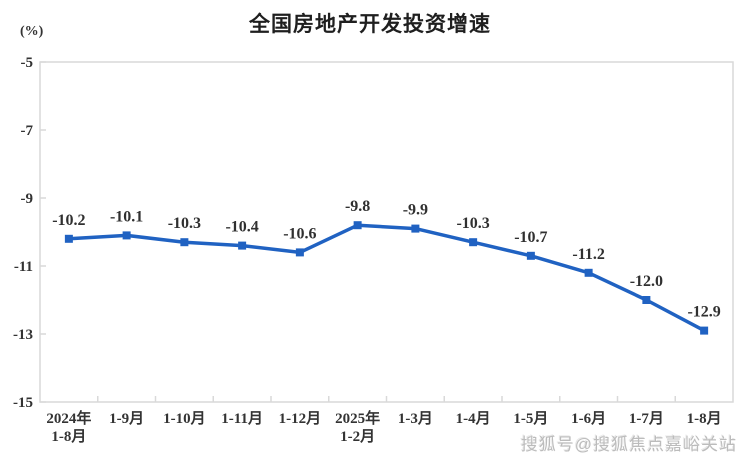 This screenshot has height=455, width=740. I want to click on y-axis-tick-label: -5, so click(27, 63).